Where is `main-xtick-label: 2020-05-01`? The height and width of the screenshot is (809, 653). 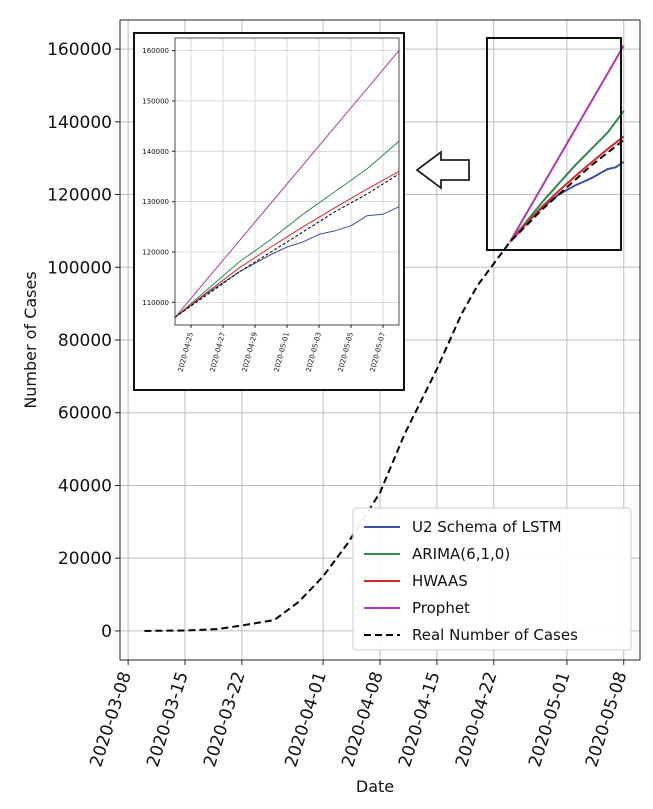
main-xtick-label: 2020-05-01 is located at coordinates (550, 719).